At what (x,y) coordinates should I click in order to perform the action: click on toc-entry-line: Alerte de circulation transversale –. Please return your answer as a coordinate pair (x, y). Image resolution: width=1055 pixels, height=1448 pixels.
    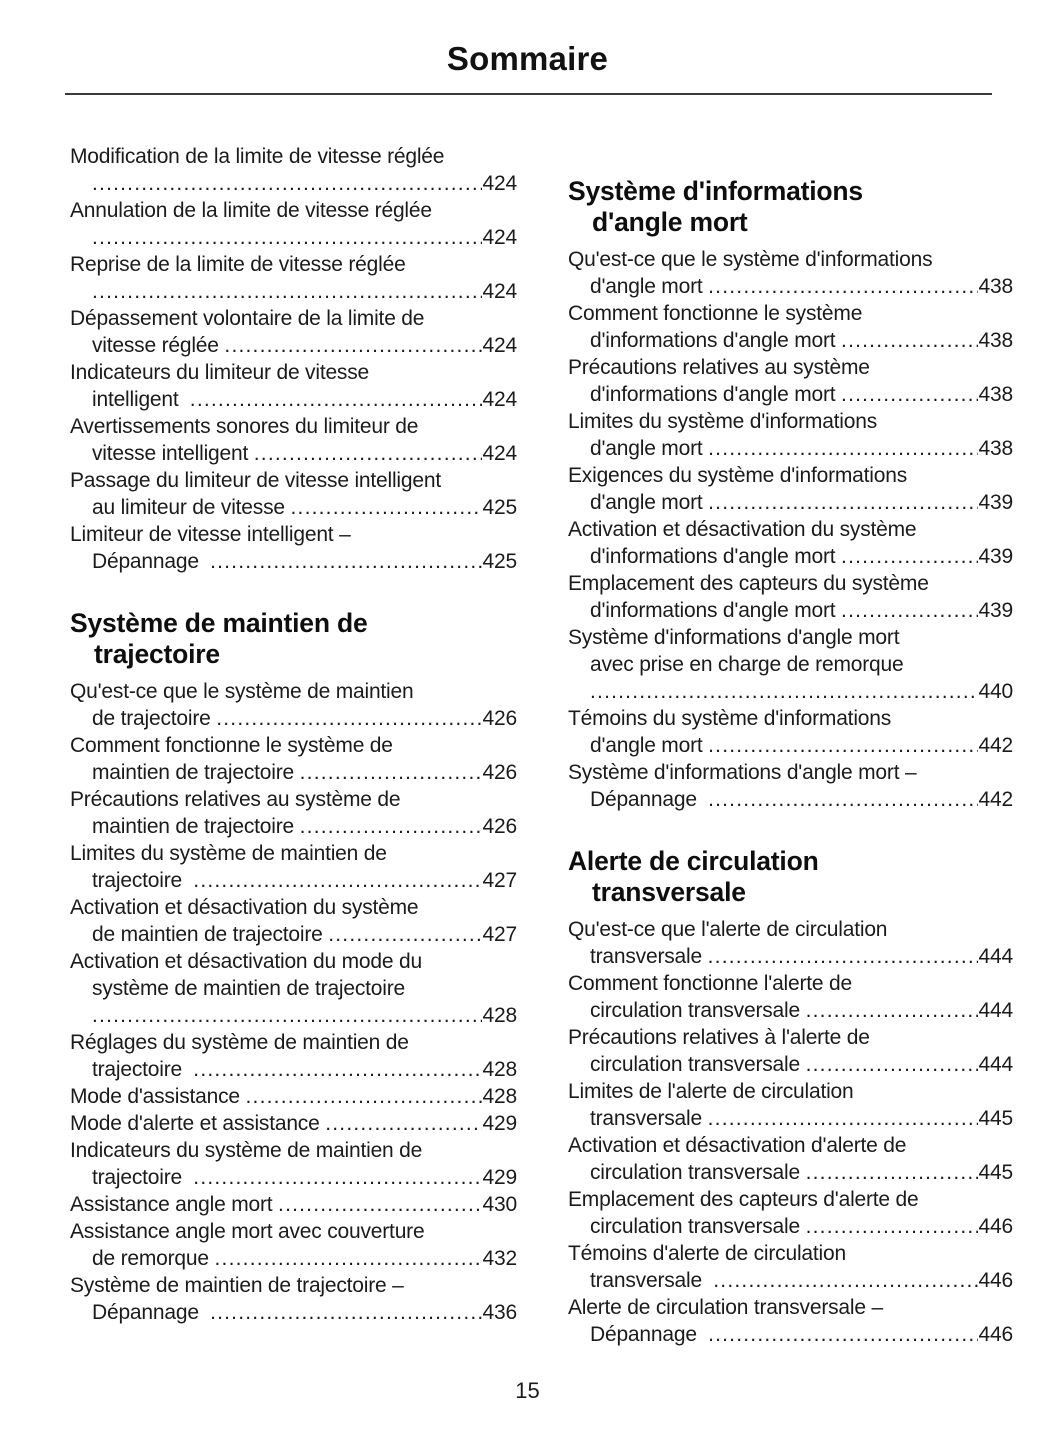
    Looking at the image, I should click on (725, 1307).